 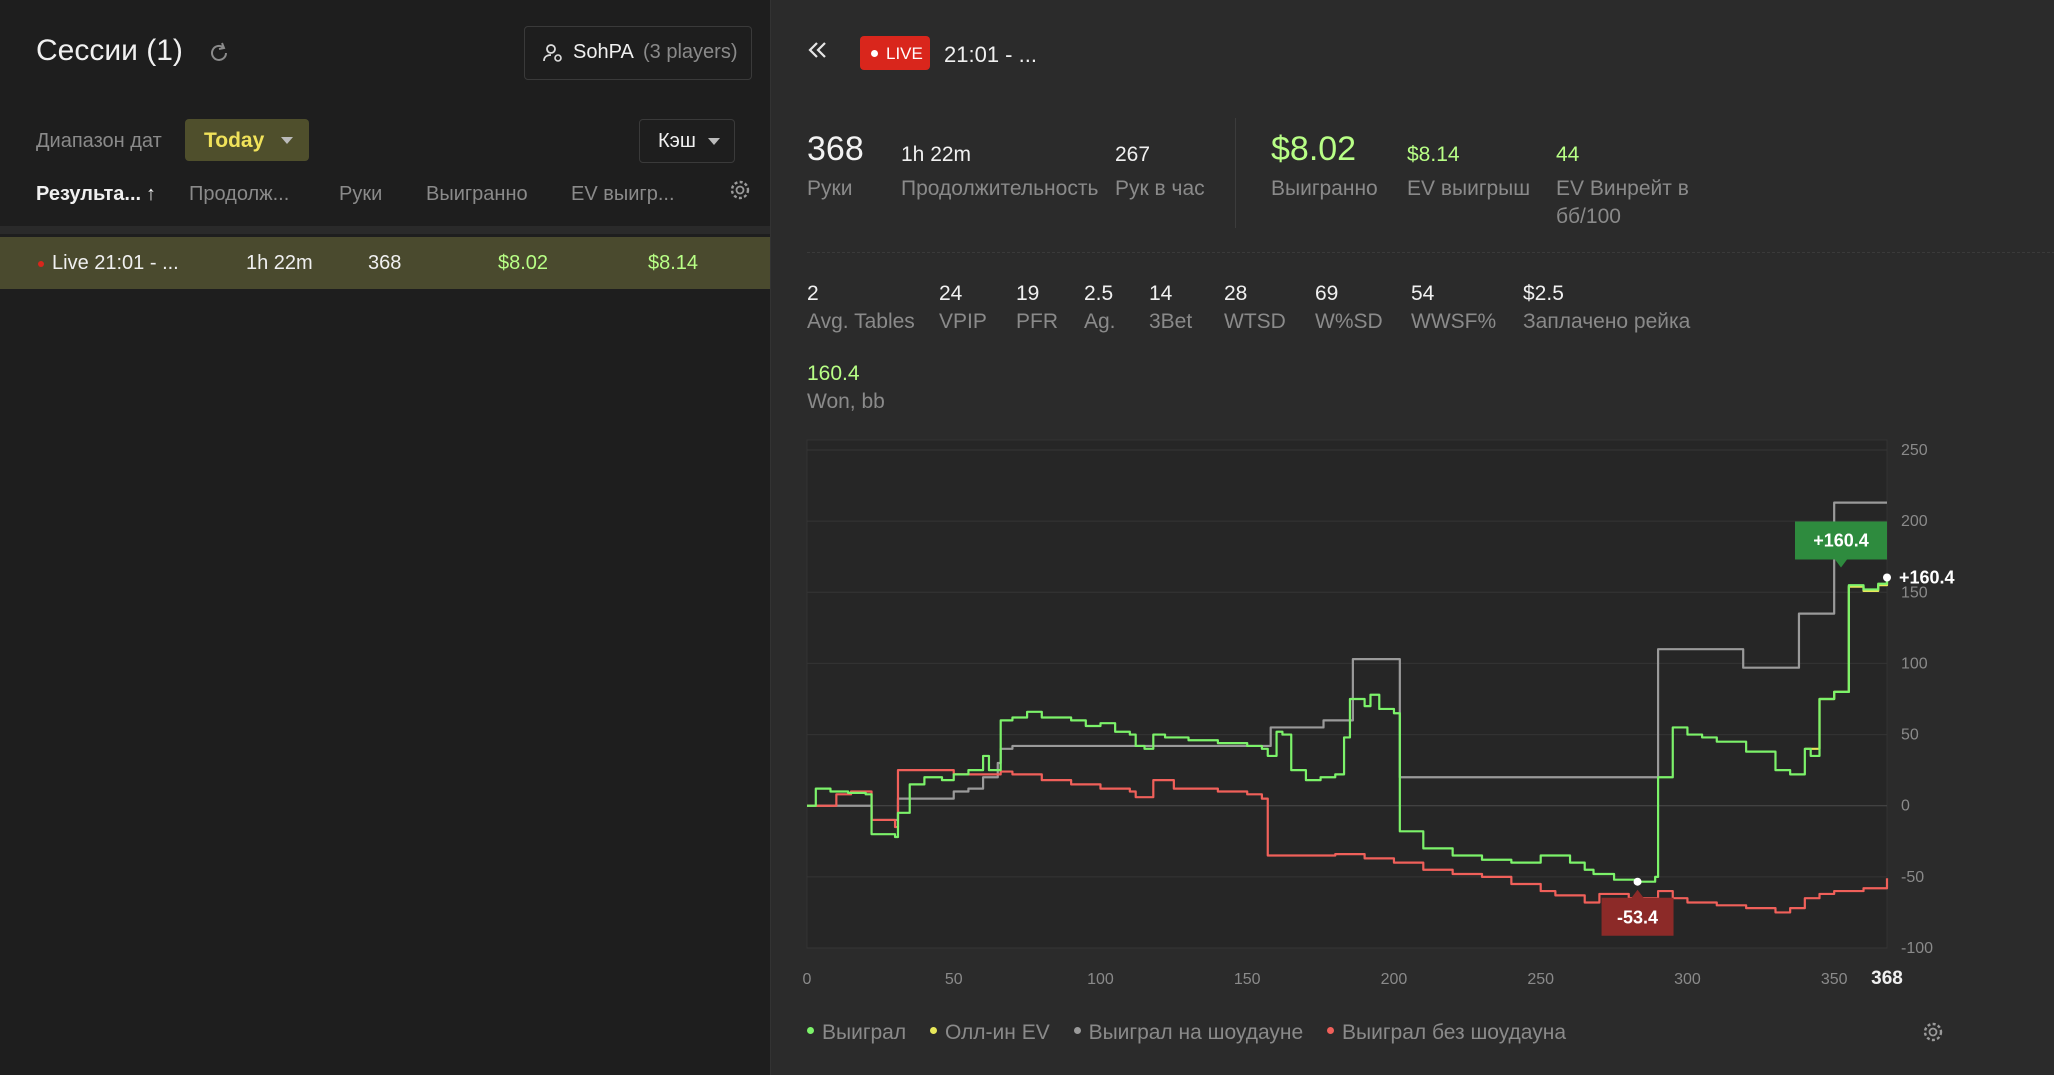 What do you see at coordinates (279, 263) in the screenshot?
I see `session-duration: 1h 22m` at bounding box center [279, 263].